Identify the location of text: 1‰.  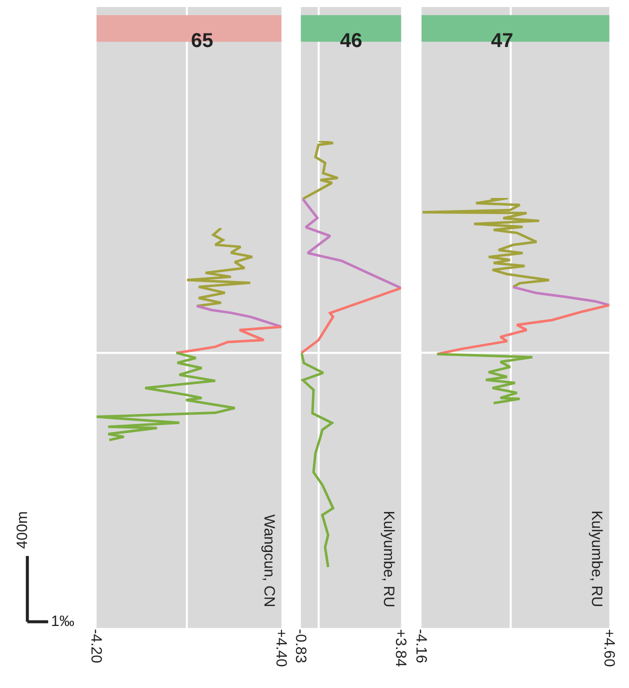
(62, 621).